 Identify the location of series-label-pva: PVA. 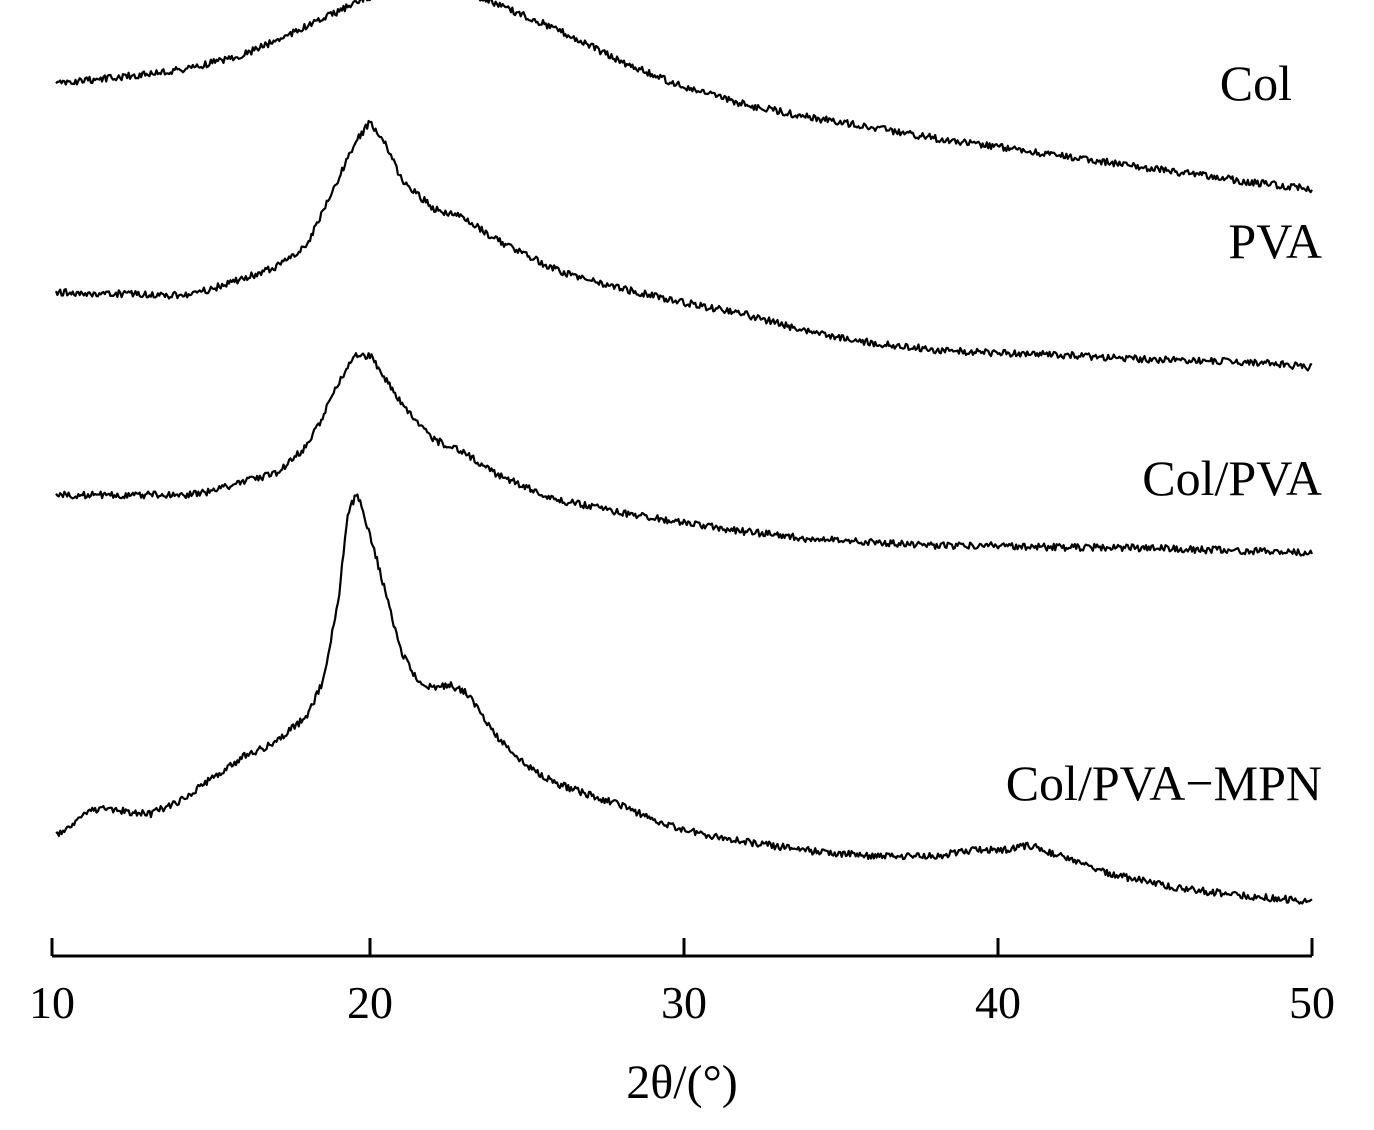
(1275, 241).